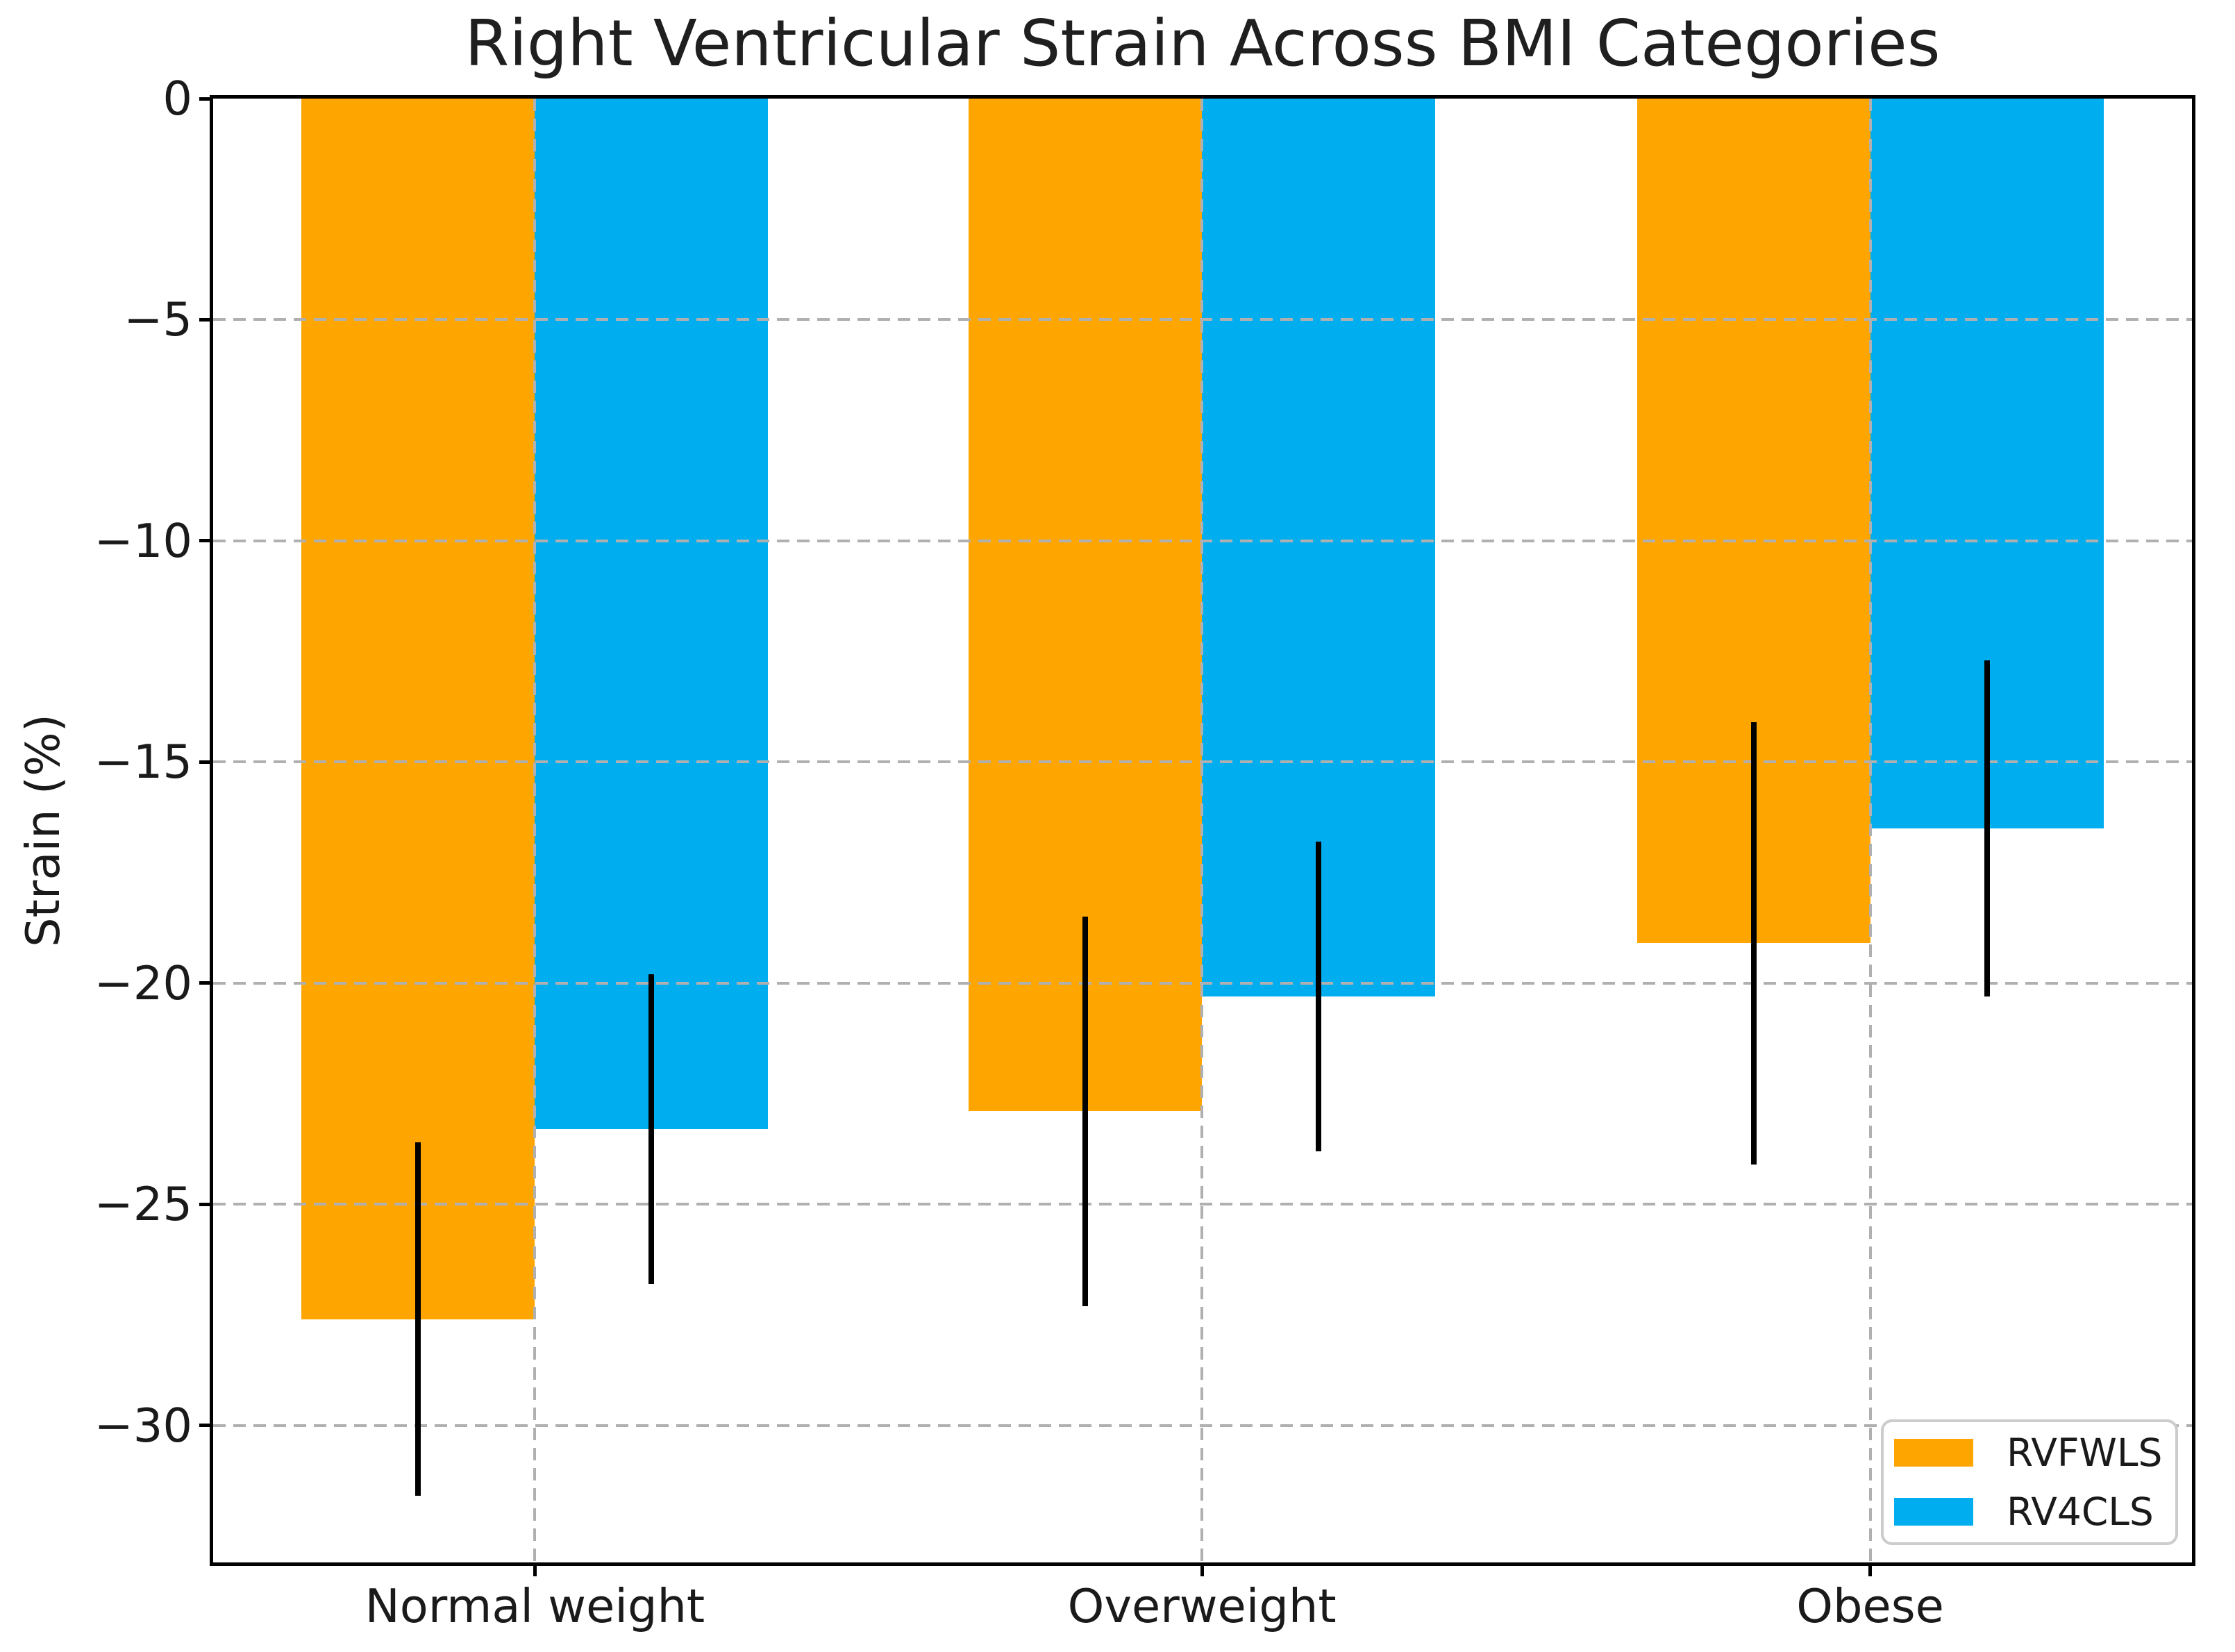 The height and width of the screenshot is (1652, 2235). What do you see at coordinates (204, 983) in the screenshot?
I see `y-tick-mark--20` at bounding box center [204, 983].